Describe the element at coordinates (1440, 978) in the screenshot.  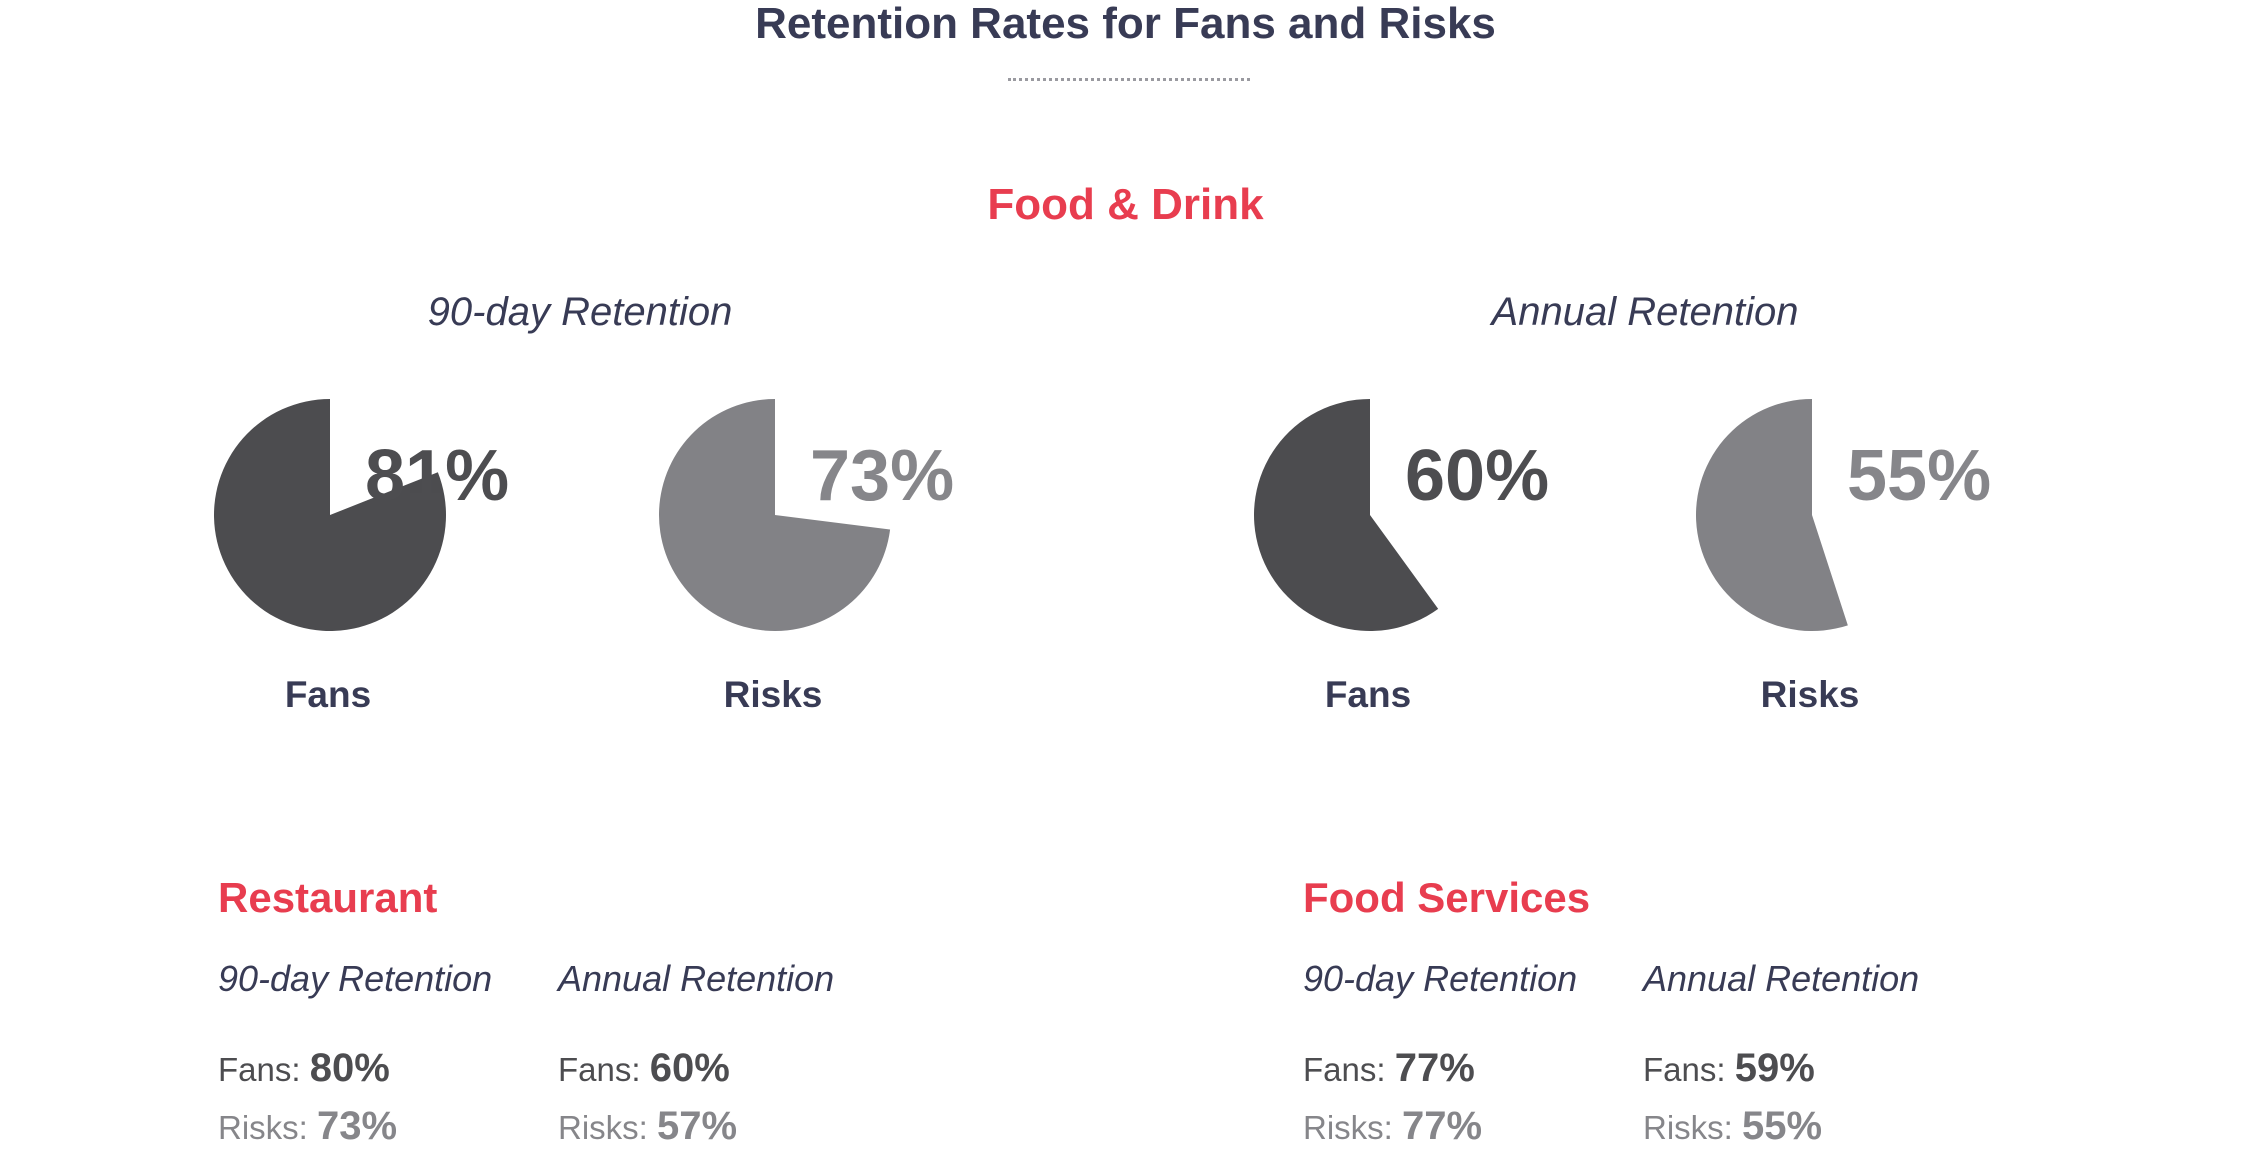
I see `food-services-ninety-label: 90-day Retention` at that location.